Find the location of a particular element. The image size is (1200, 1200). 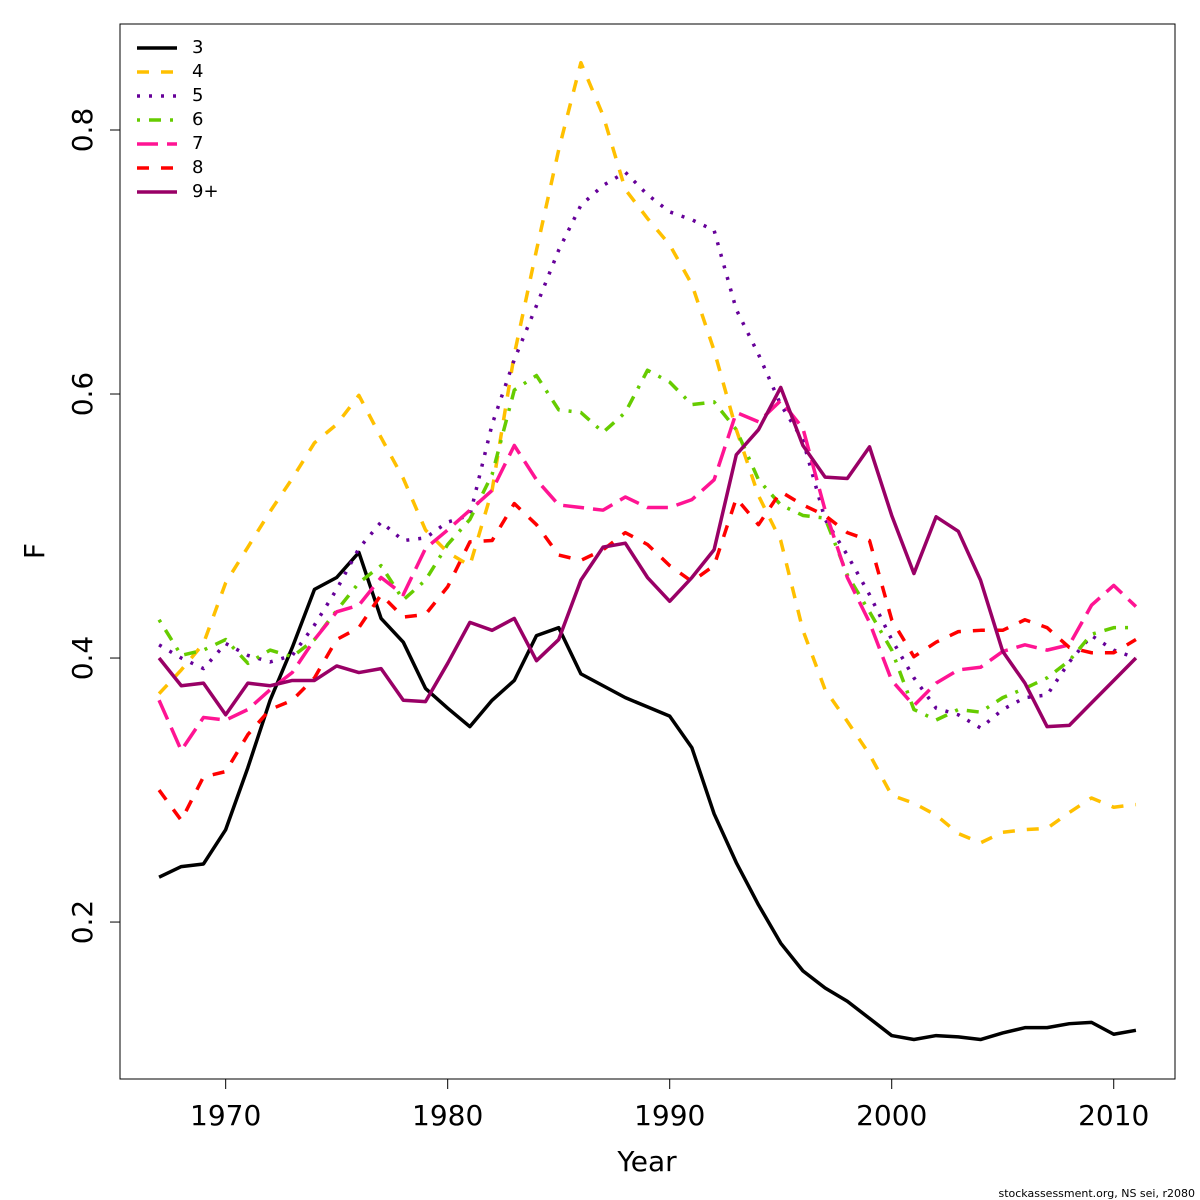

x-axis-label: Year is located at coordinates (646, 1161).